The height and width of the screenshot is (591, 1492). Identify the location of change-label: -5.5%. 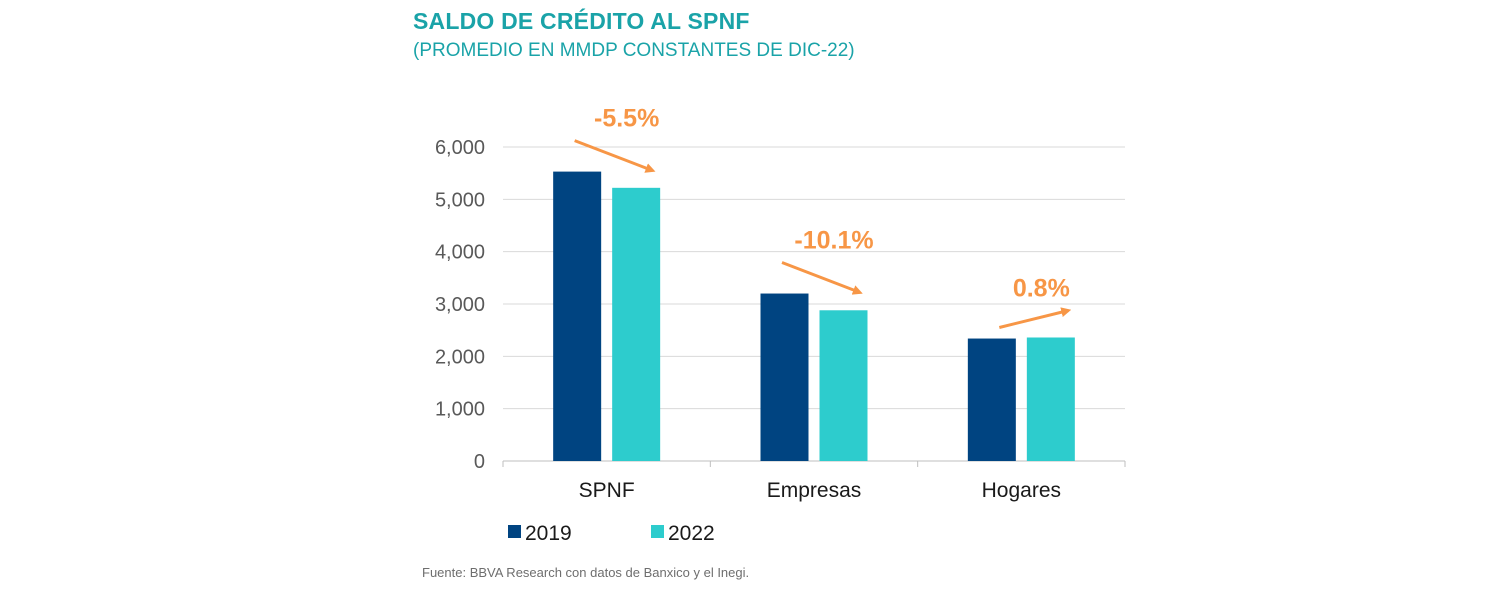
(626, 119).